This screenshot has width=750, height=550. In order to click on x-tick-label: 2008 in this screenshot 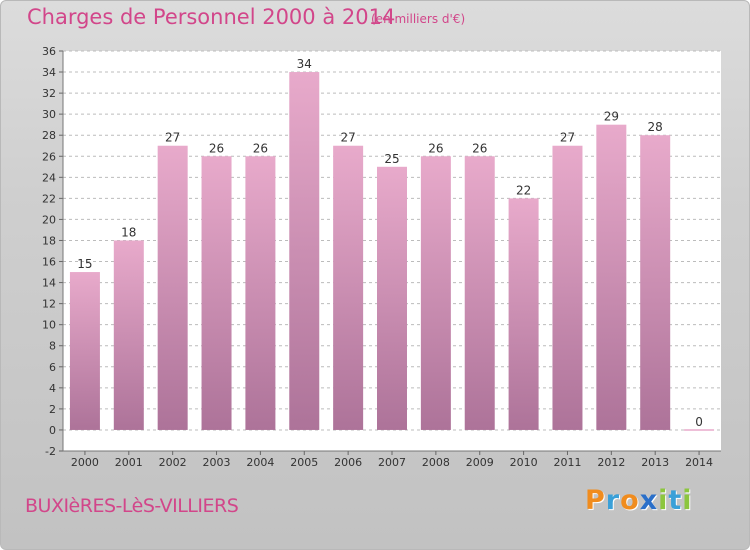, I will do `click(436, 462)`.